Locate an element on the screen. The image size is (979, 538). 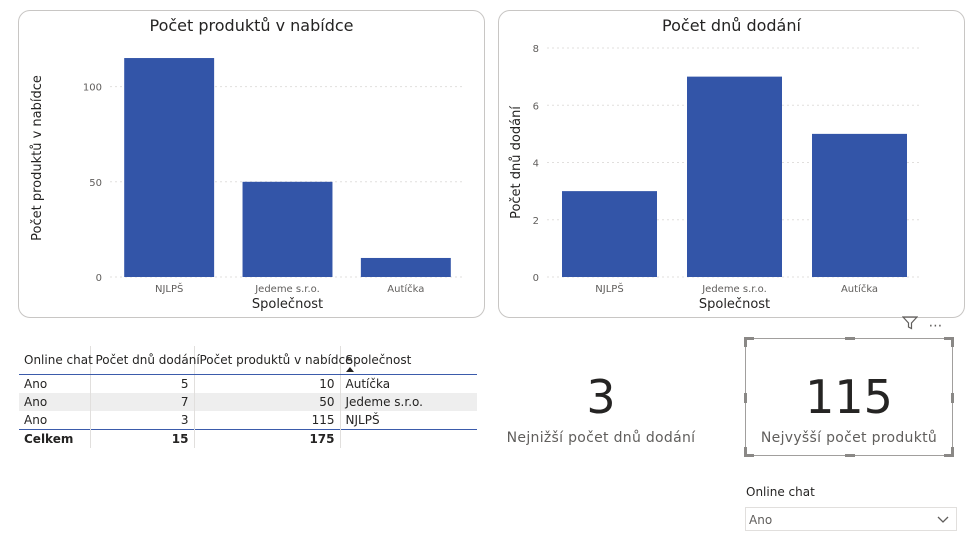
table-cell: Autíčka is located at coordinates (408, 383).